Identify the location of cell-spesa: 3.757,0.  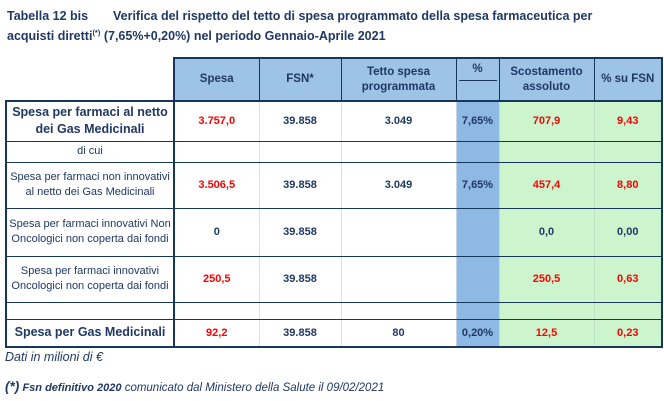
(216, 121).